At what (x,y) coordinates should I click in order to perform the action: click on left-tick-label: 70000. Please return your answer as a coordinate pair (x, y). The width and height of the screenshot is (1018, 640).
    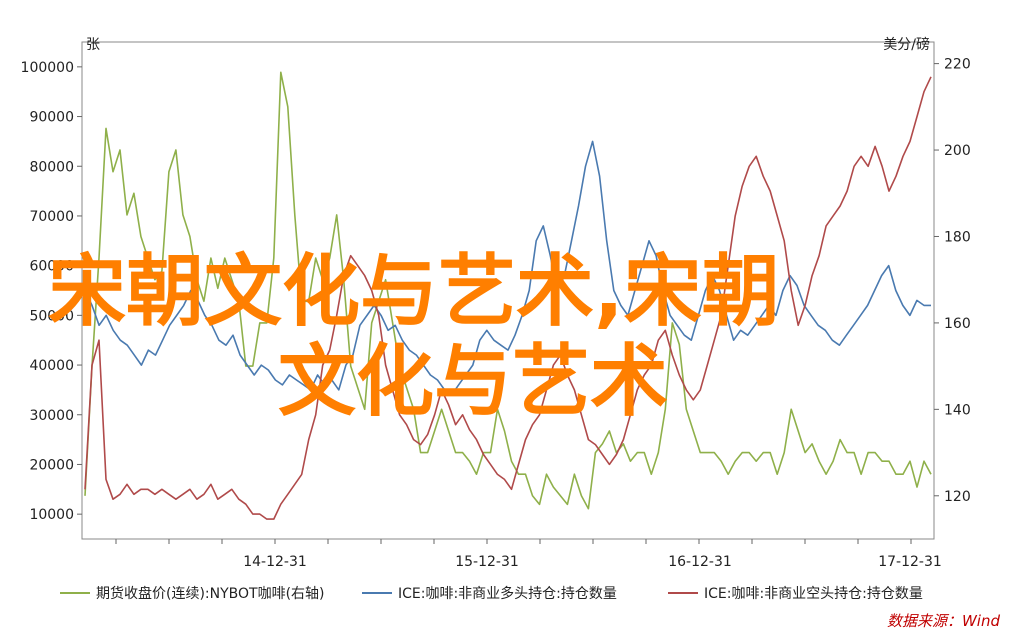
    Looking at the image, I should click on (51, 217).